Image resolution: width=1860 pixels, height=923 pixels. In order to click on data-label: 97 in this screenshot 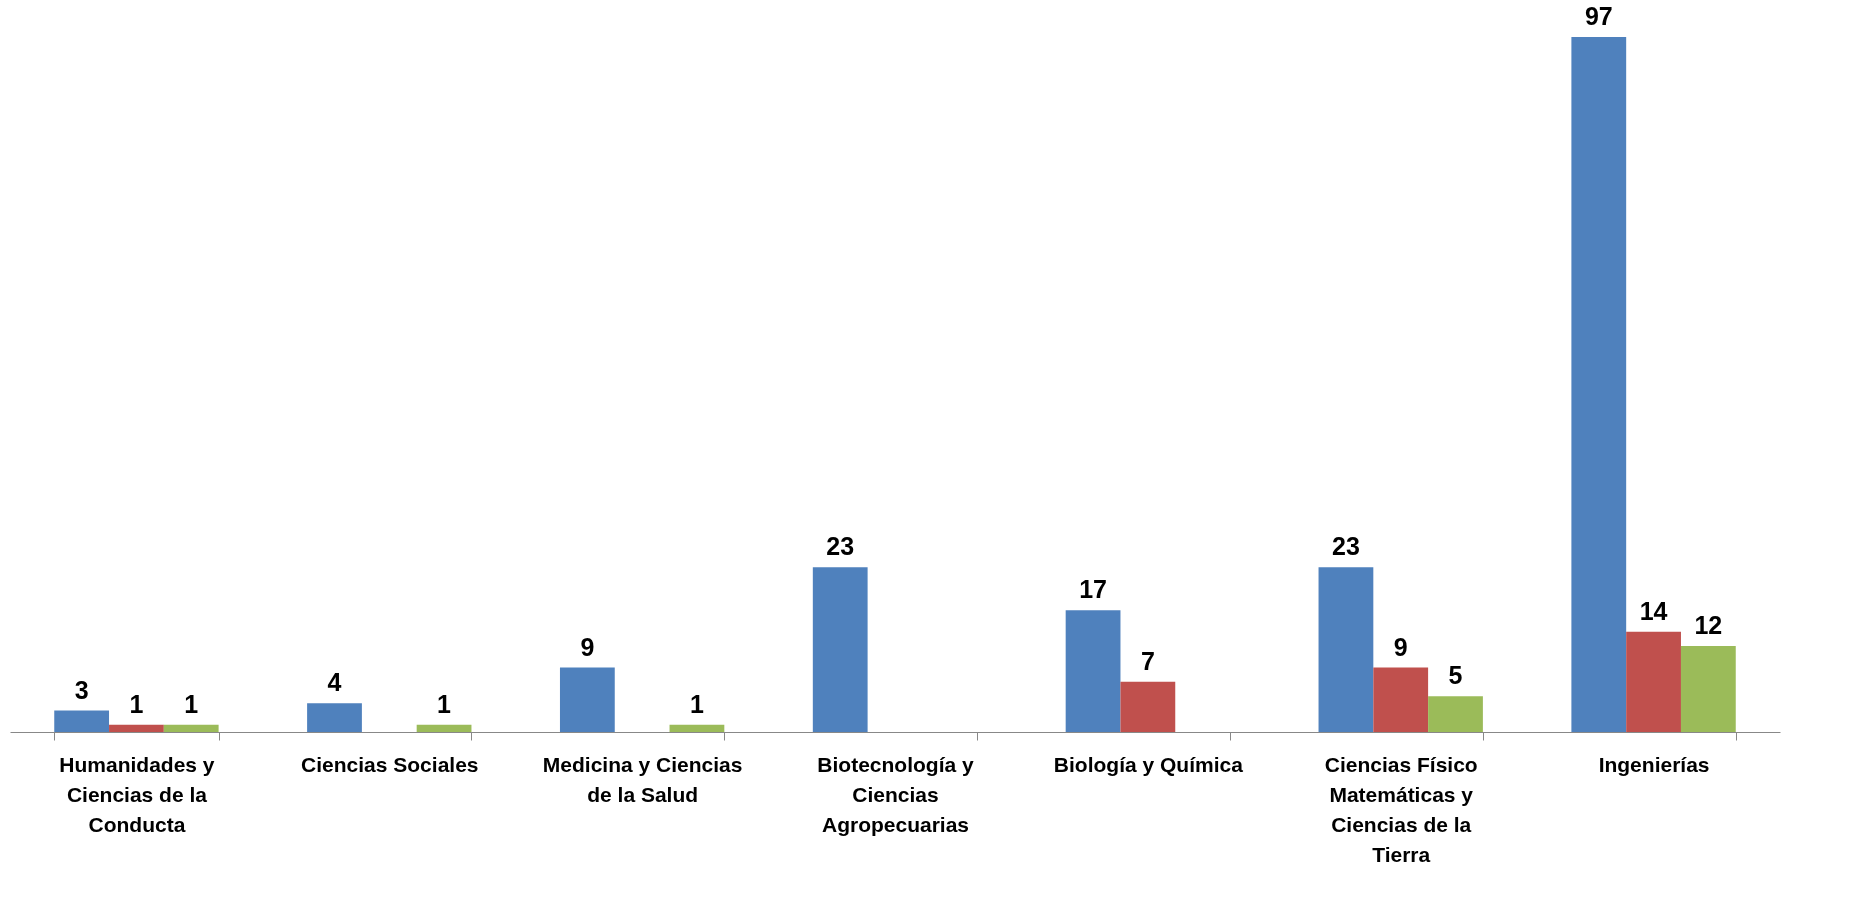, I will do `click(1598, 16)`.